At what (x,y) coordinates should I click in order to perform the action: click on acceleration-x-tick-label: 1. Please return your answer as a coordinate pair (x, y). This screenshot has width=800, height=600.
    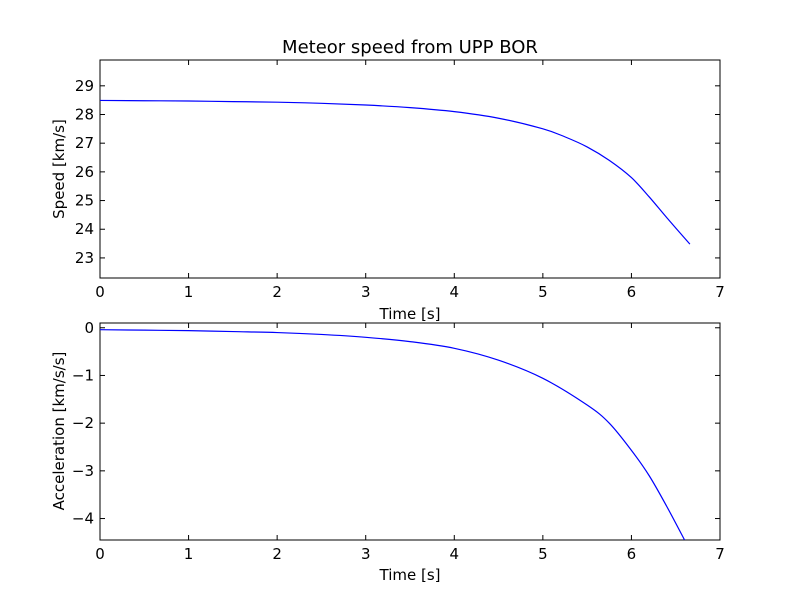
    Looking at the image, I should click on (189, 554).